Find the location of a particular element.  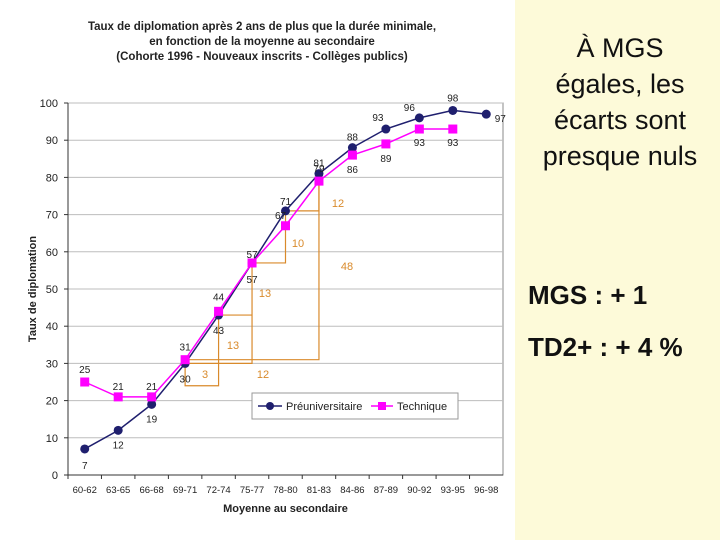

x-tick-label: 60-62 is located at coordinates (85, 490).